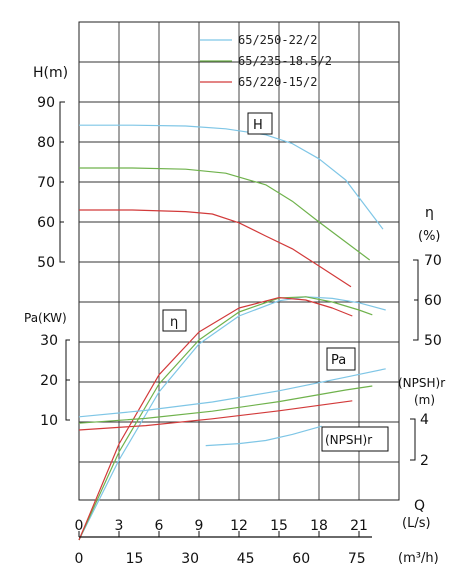 The width and height of the screenshot is (471, 580). What do you see at coordinates (429, 236) in the screenshot?
I see `efficiency-axis-unit: (%)` at bounding box center [429, 236].